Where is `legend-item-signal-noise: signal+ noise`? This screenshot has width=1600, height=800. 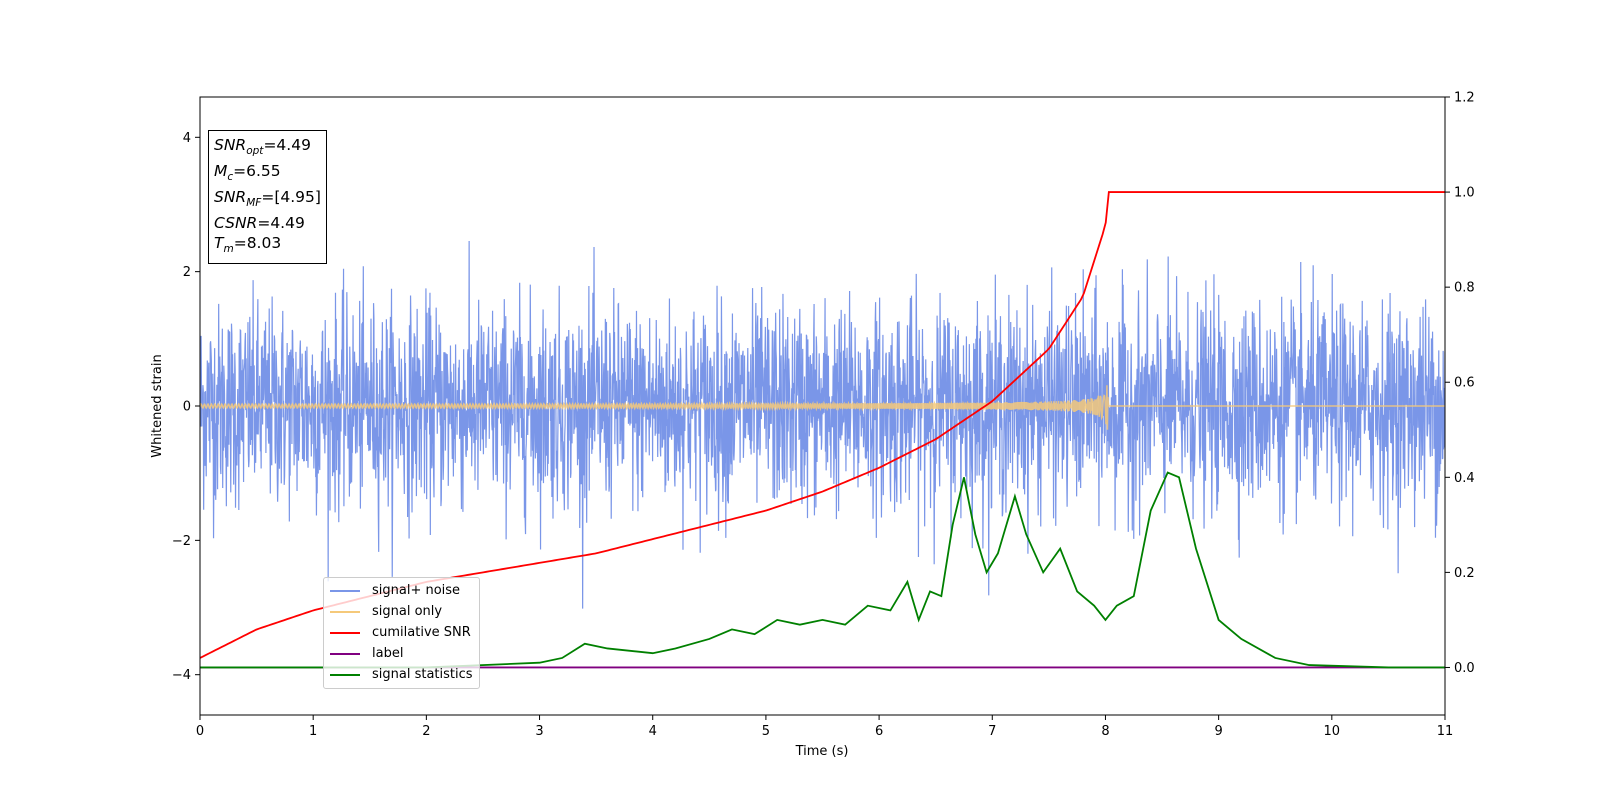 legend-item-signal-noise: signal+ noise is located at coordinates (401, 590).